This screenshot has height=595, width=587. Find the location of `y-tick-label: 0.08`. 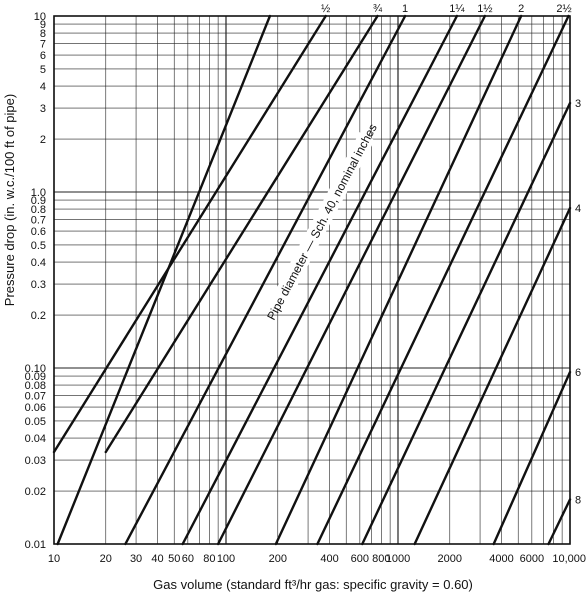

y-tick-label: 0.08 is located at coordinates (35, 386).